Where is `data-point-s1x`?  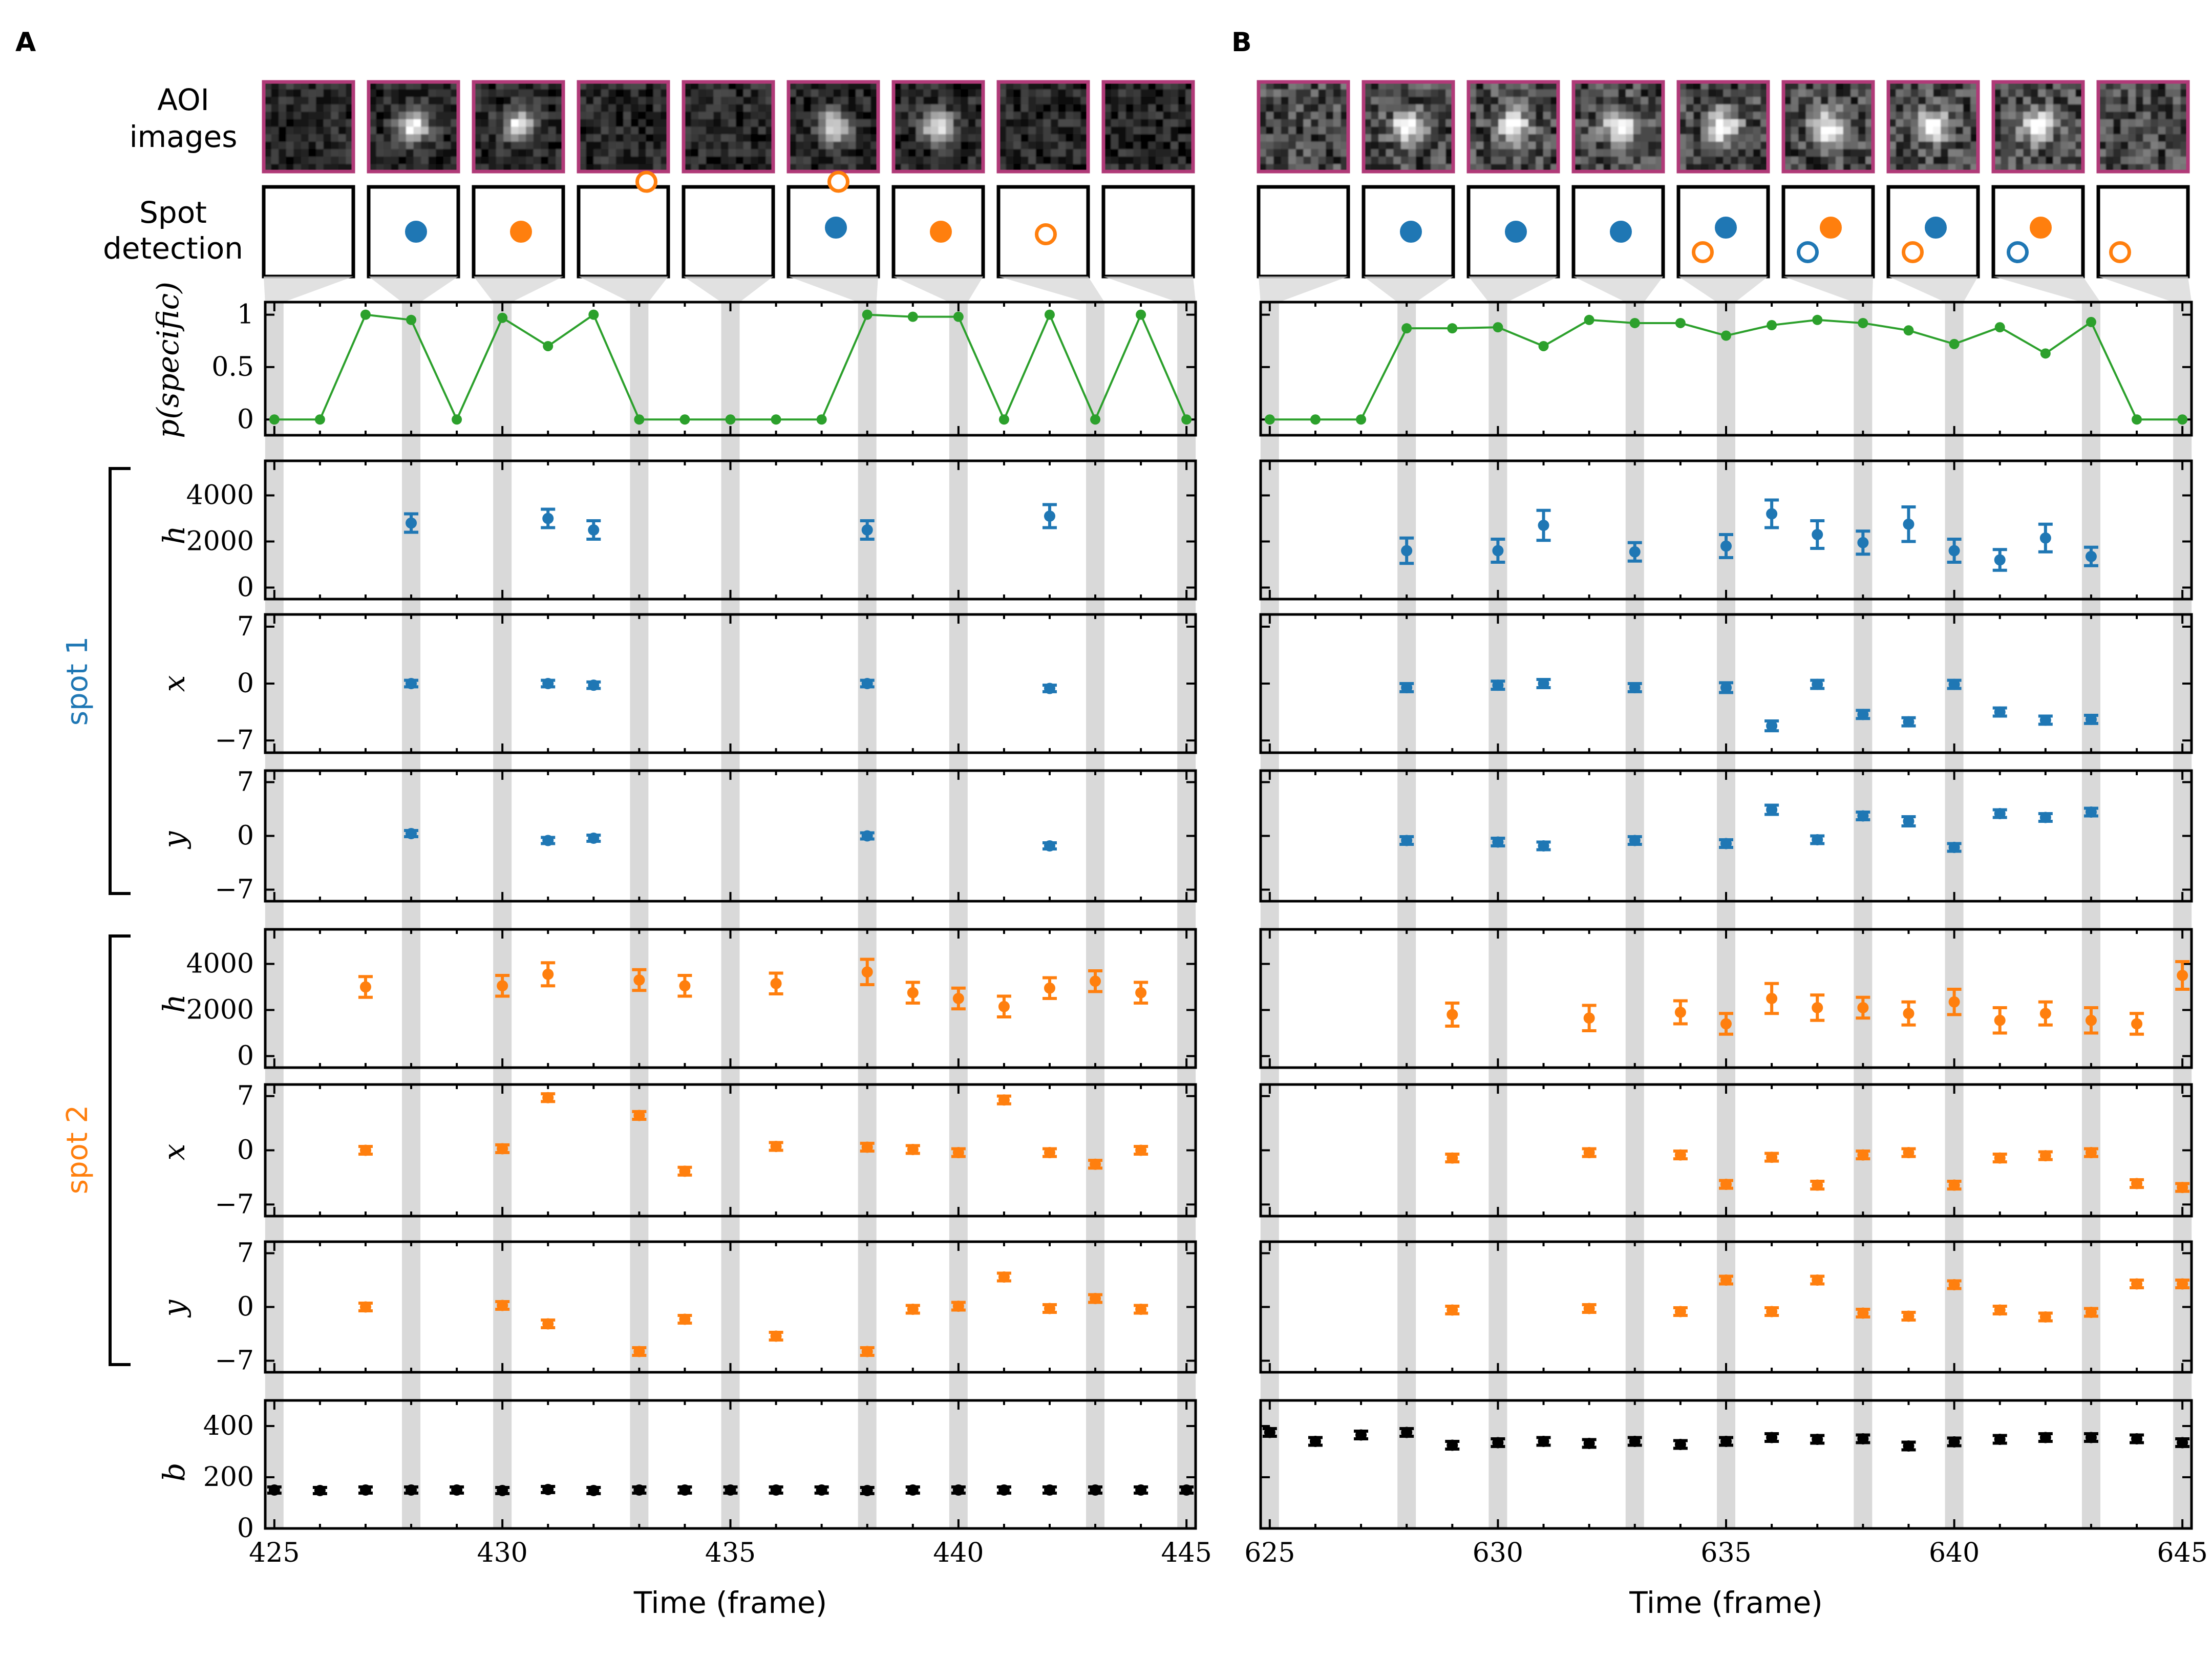 data-point-s1x is located at coordinates (1726, 688).